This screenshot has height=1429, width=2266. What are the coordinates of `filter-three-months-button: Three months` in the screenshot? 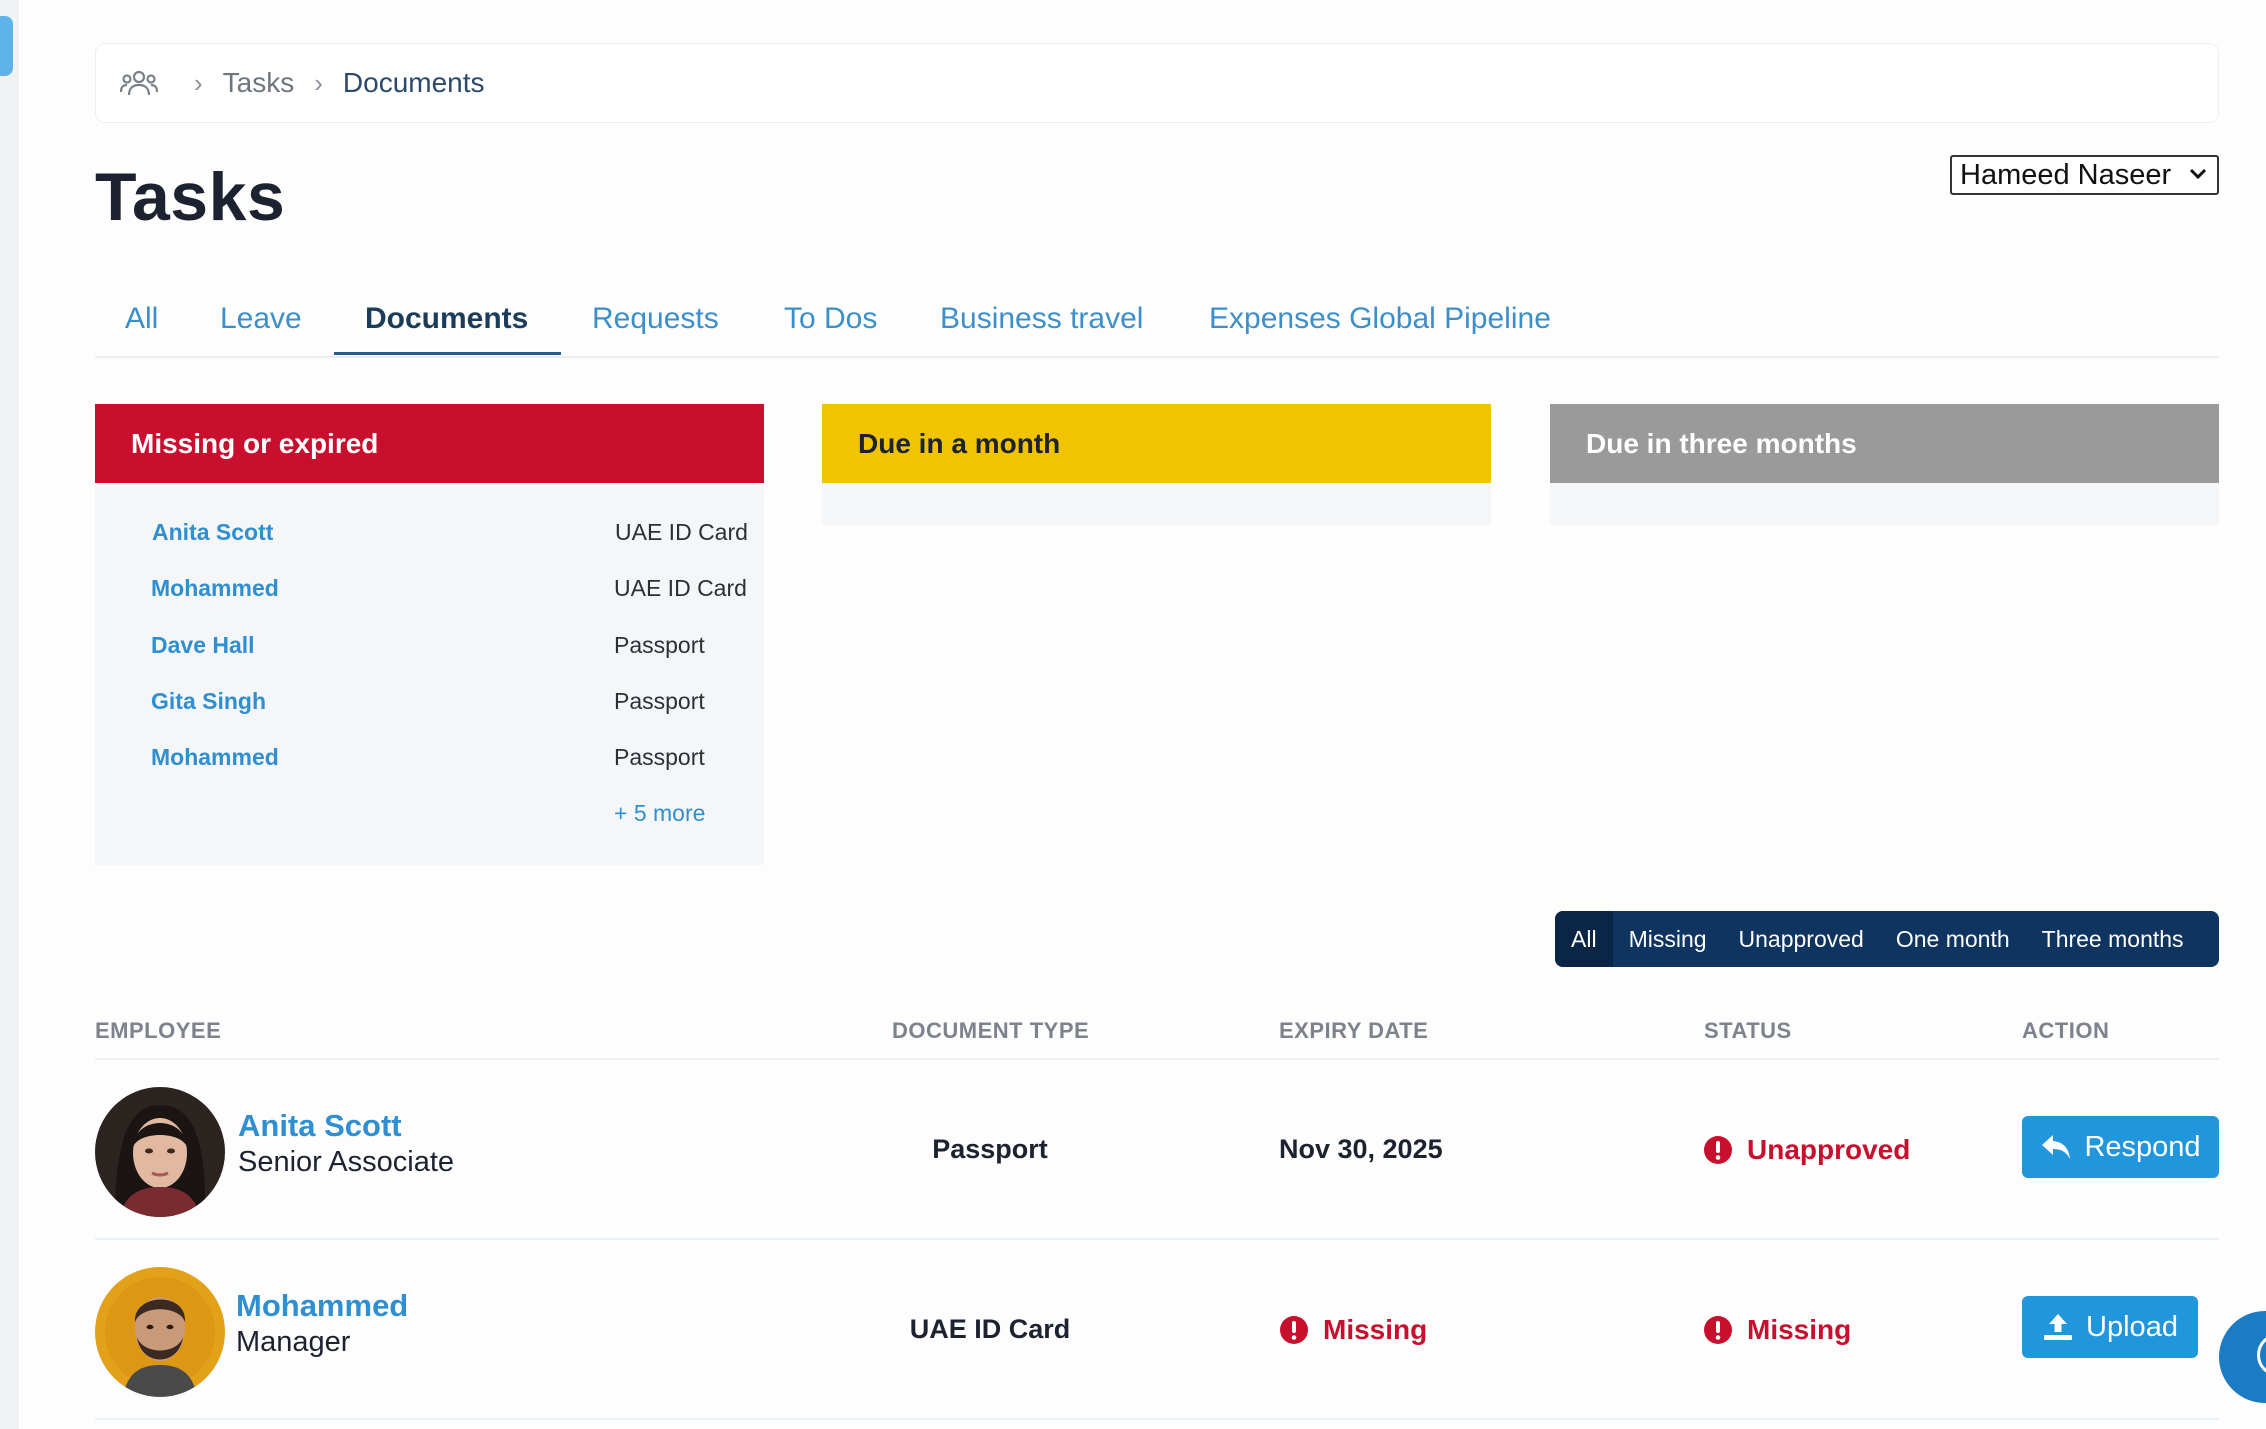 It's located at (2112, 938).